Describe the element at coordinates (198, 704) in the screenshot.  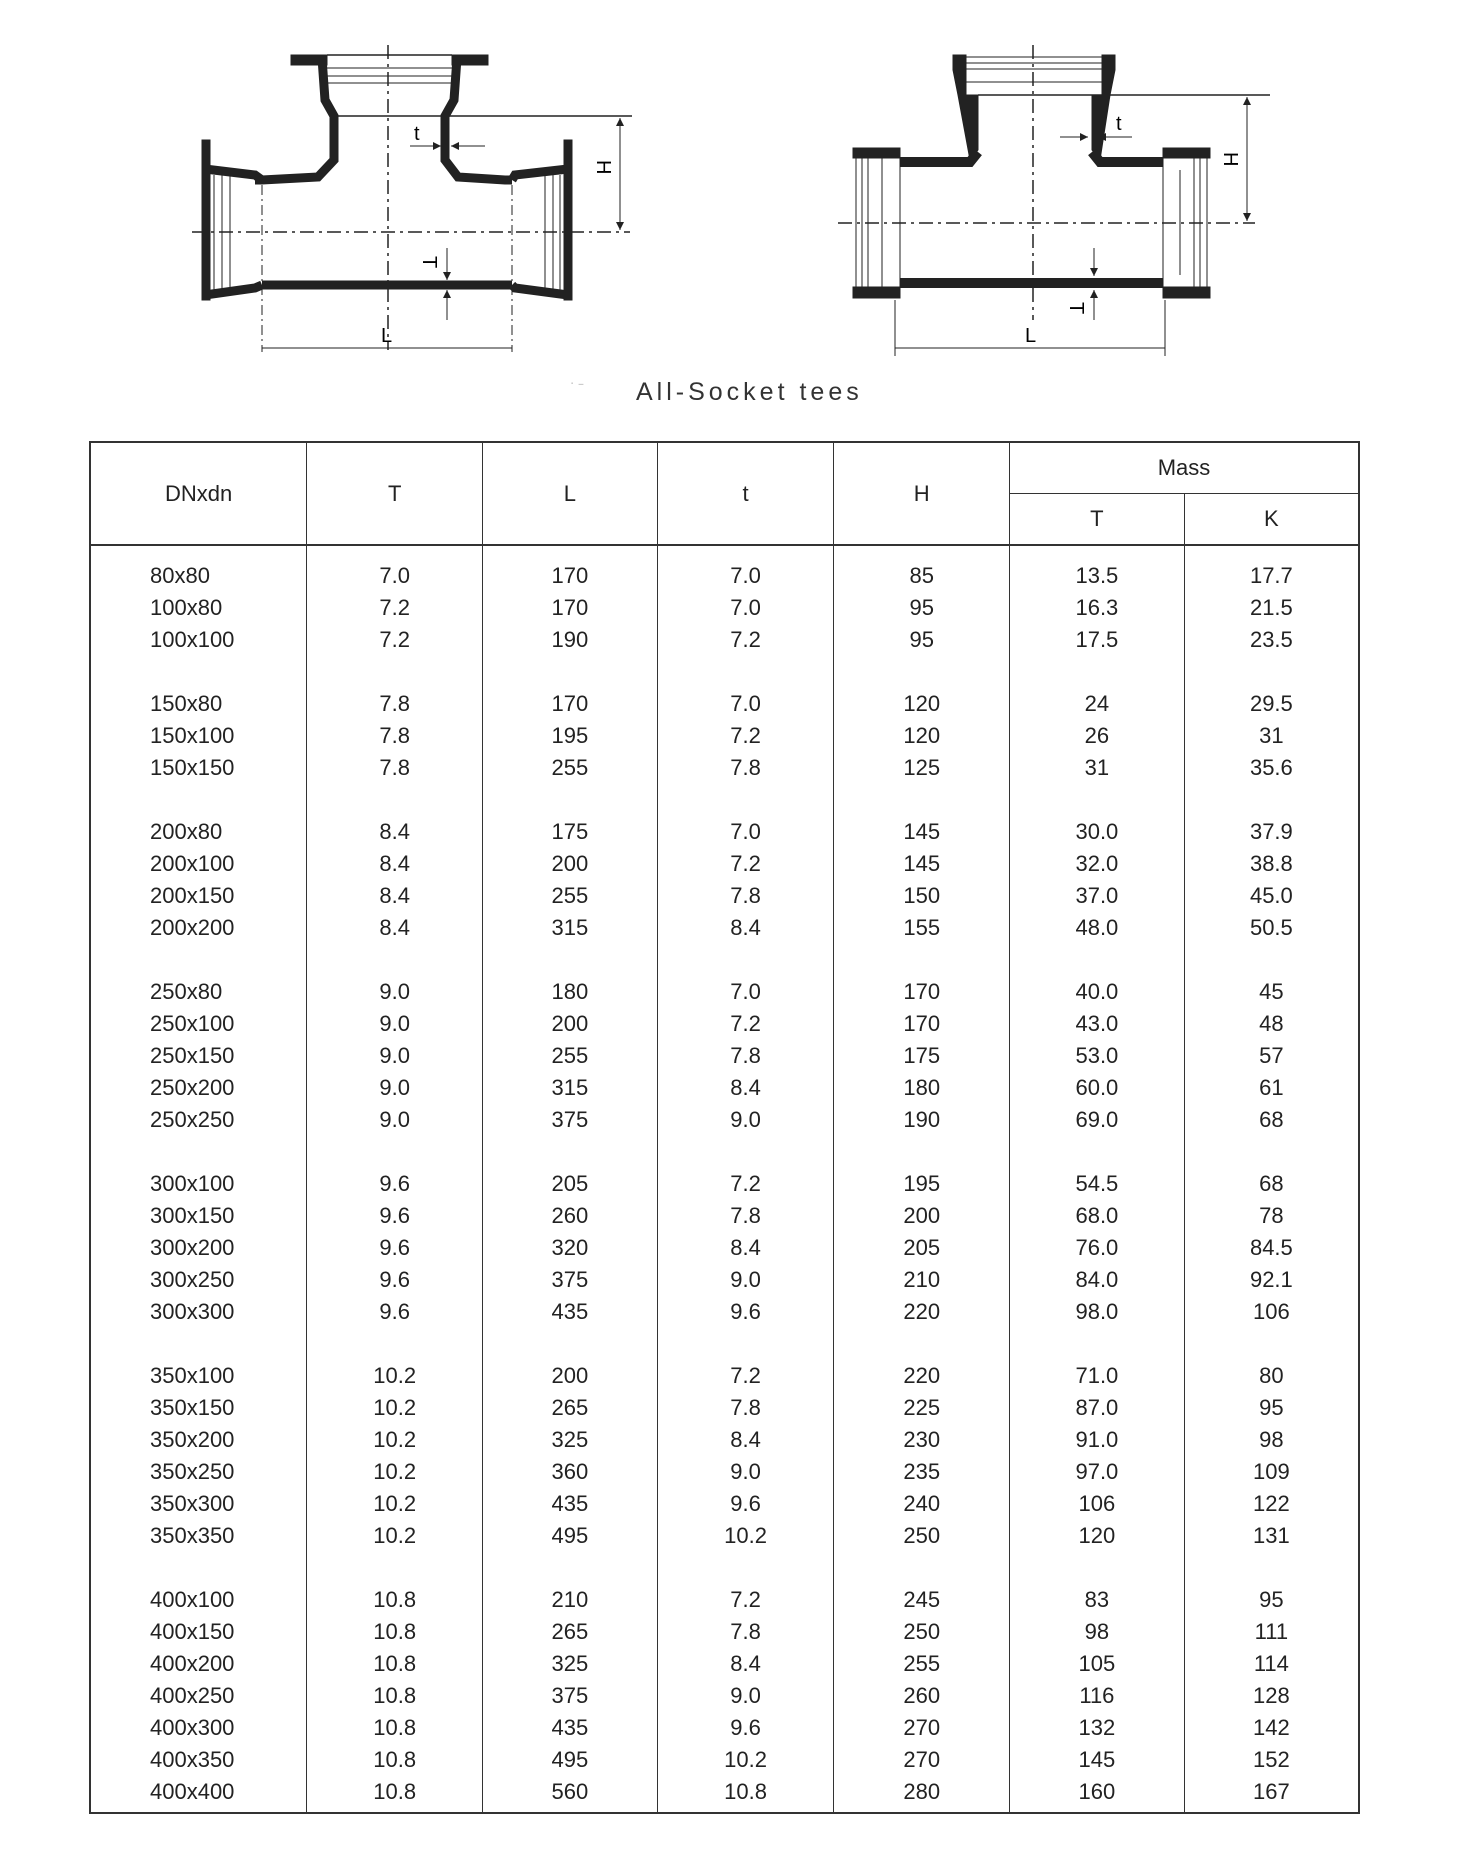
I see `cell-dn: 150x80` at that location.